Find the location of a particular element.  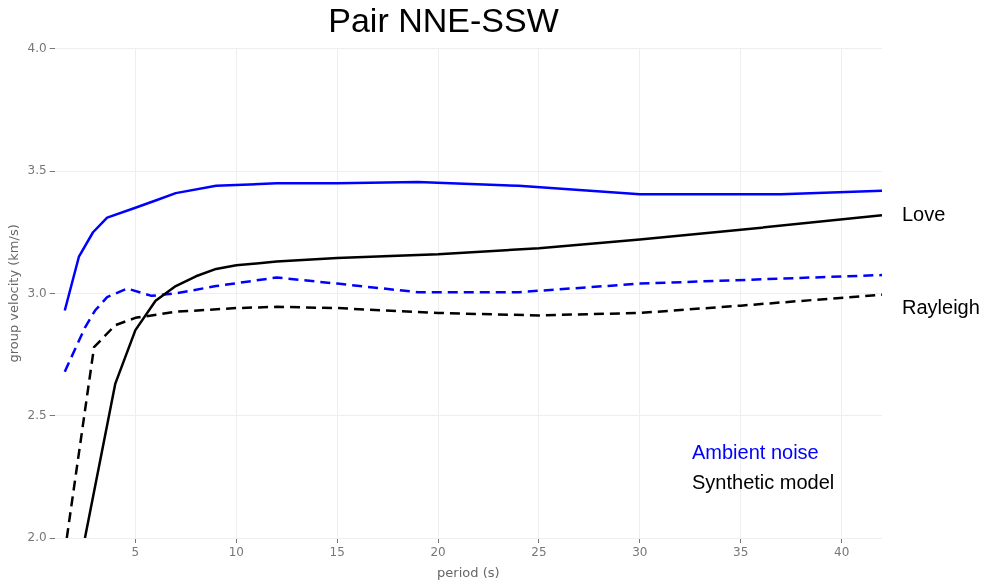

x-tick-label: 5 is located at coordinates (135, 552).